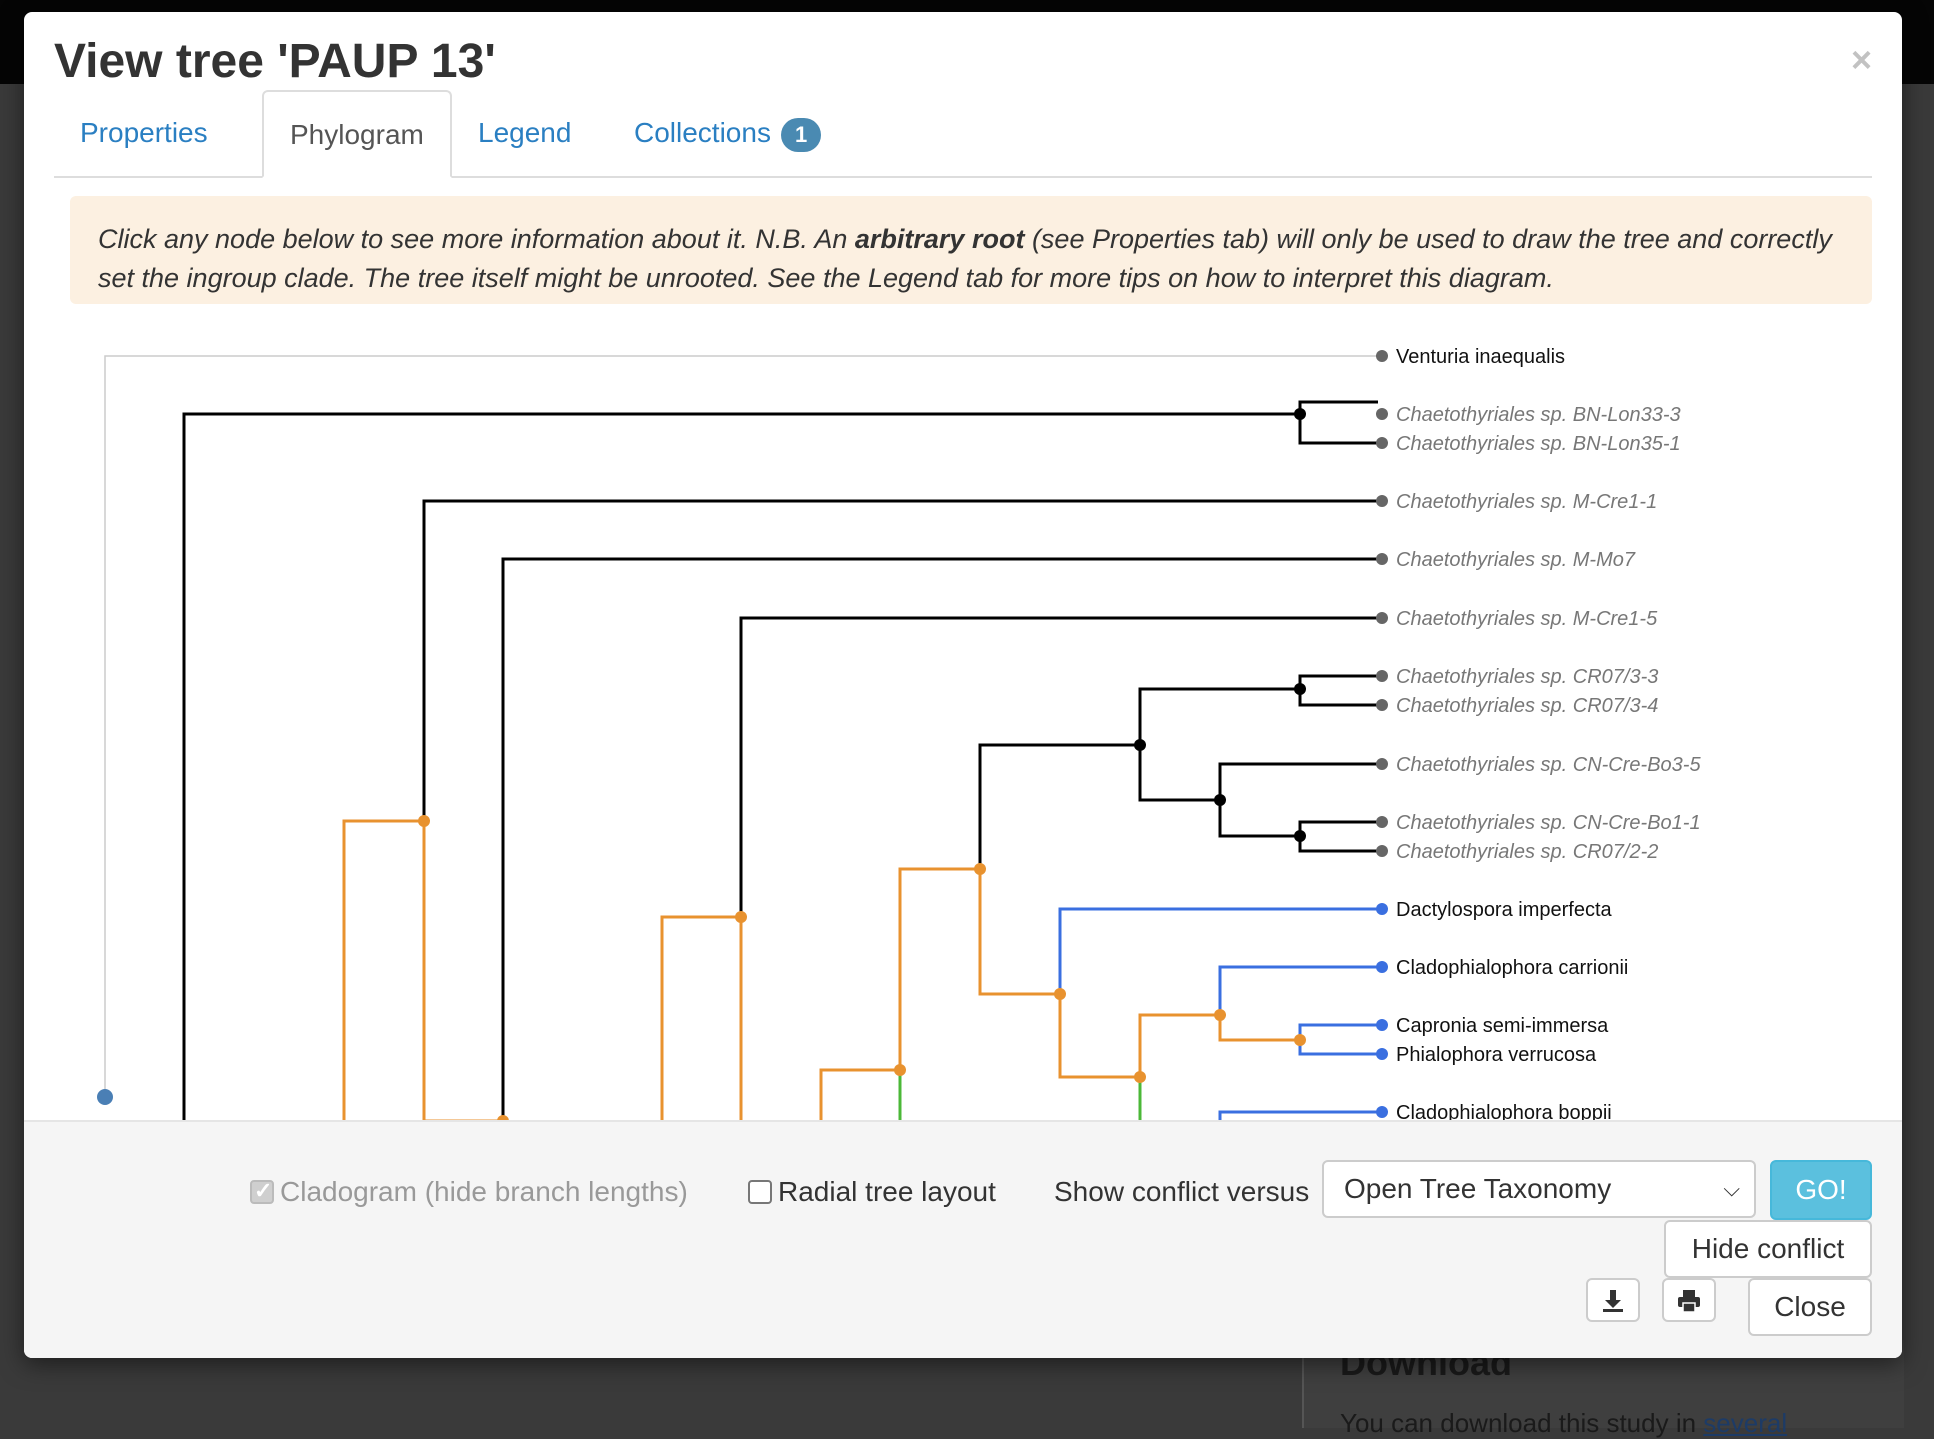 This screenshot has height=1439, width=1934. Describe the element at coordinates (1745, 1423) in the screenshot. I see `background-several-link: several` at that location.